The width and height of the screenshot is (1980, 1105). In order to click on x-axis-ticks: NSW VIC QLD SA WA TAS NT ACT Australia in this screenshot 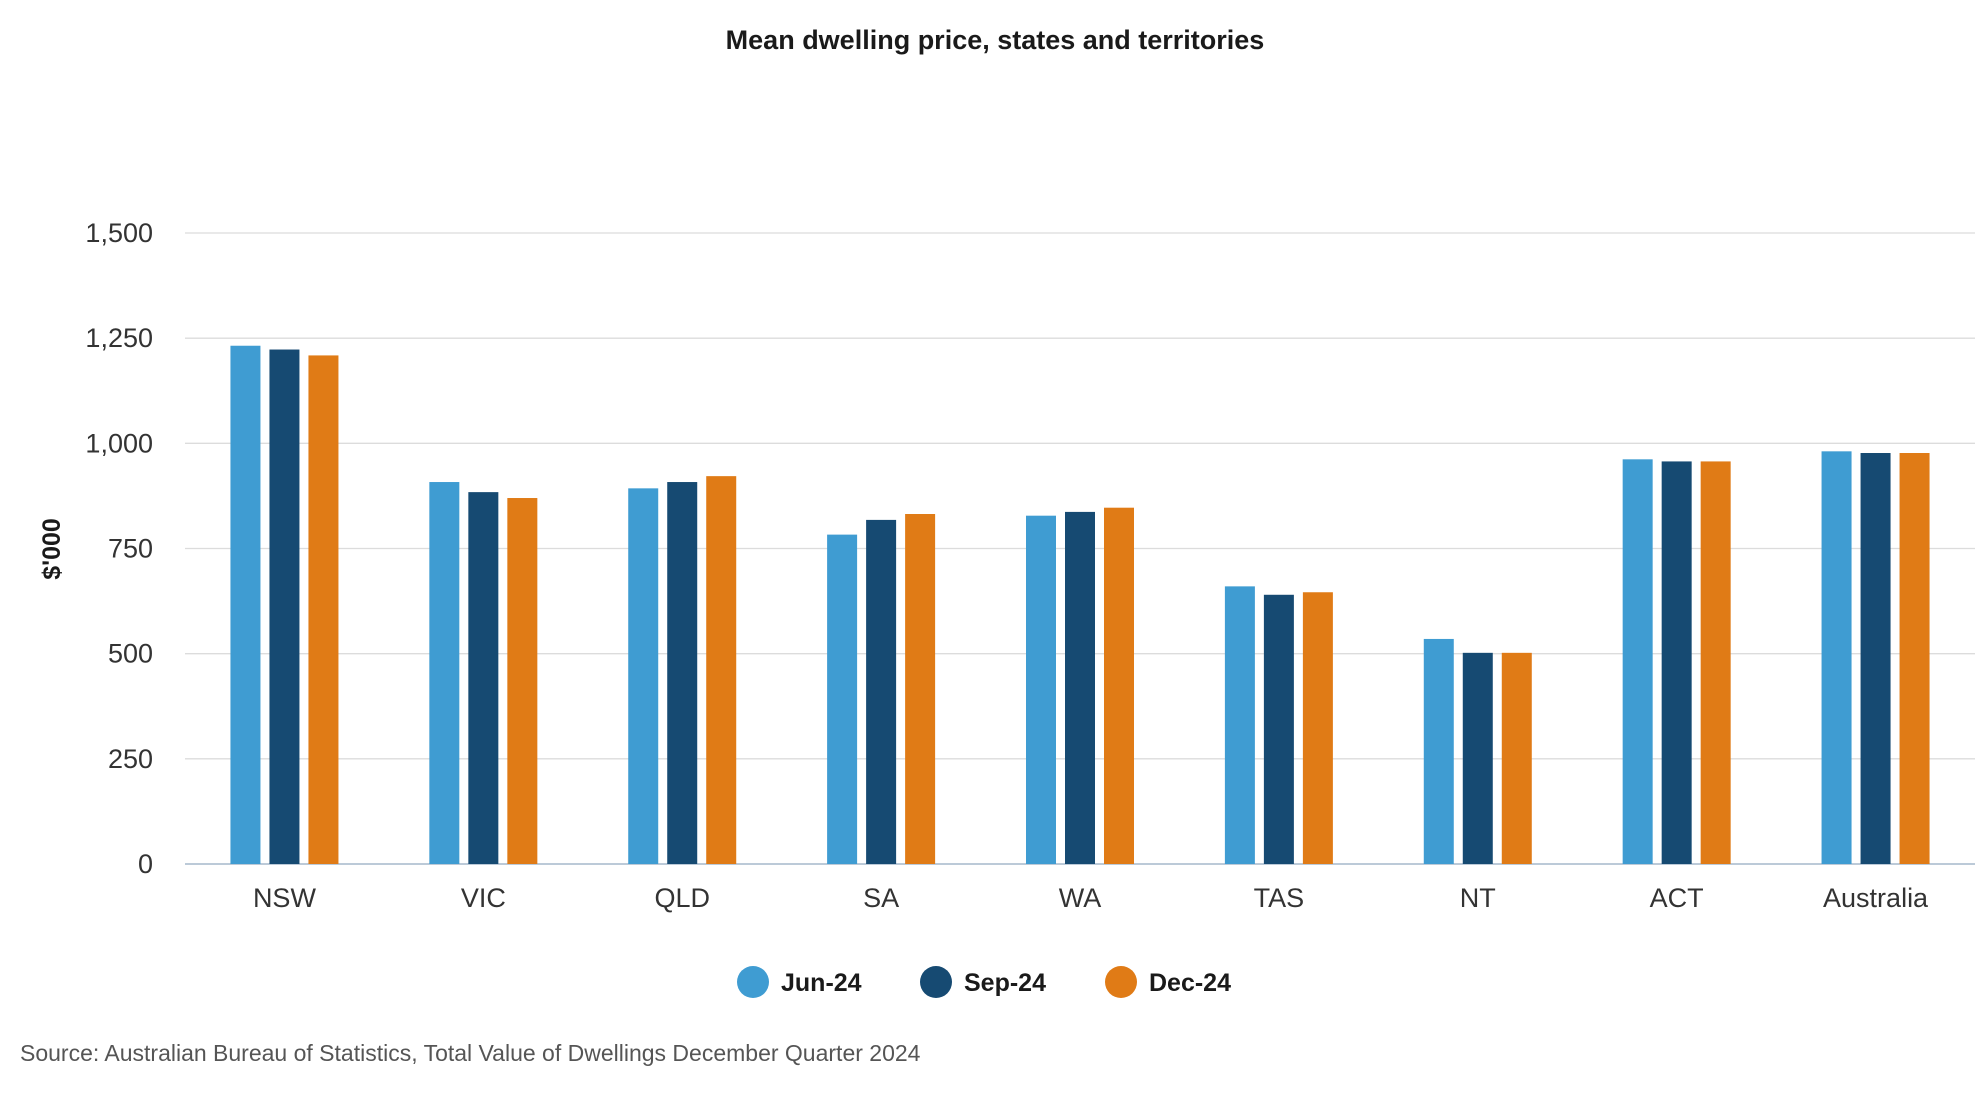, I will do `click(1091, 898)`.